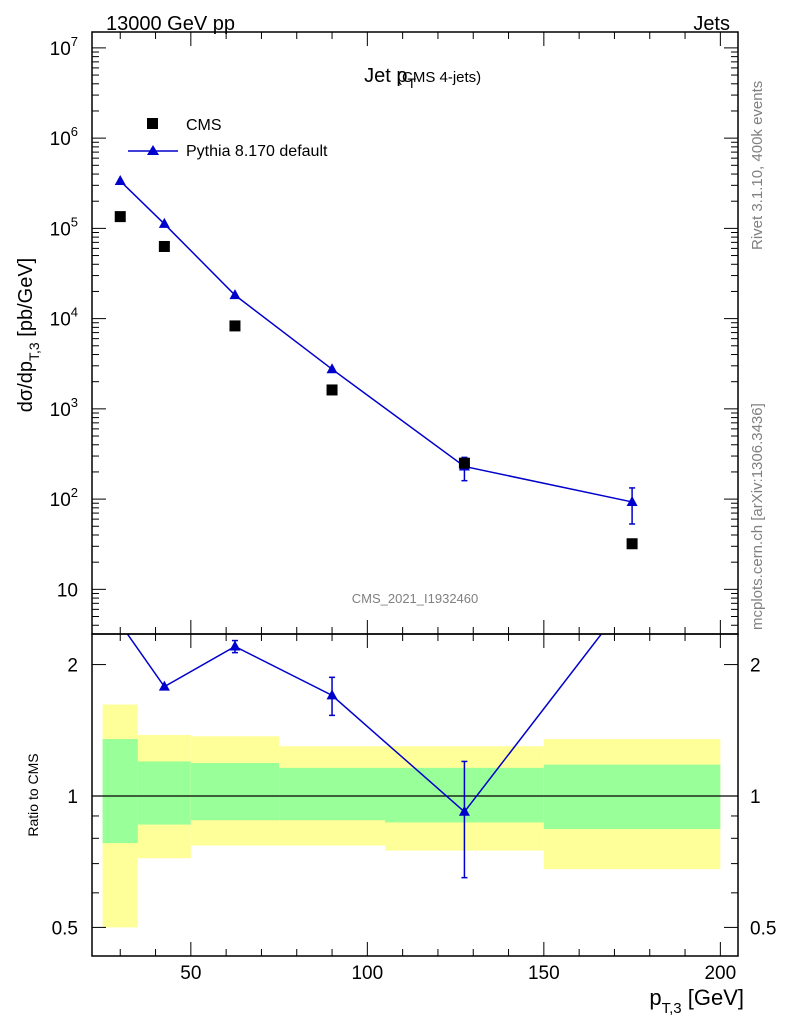 This screenshot has height=1024, width=786. What do you see at coordinates (33, 794) in the screenshot?
I see `ratio-y-axis-label: Ratio to CMS` at bounding box center [33, 794].